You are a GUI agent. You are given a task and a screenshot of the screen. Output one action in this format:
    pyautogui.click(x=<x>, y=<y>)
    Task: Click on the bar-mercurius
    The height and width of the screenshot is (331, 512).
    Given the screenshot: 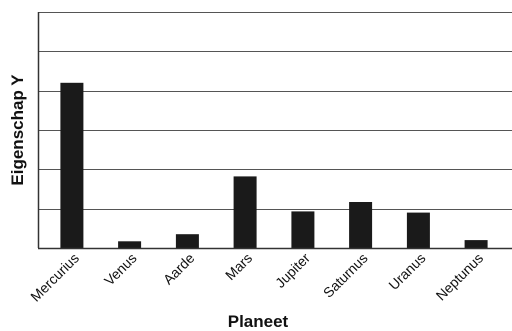 What is the action you would take?
    pyautogui.click(x=72, y=165)
    